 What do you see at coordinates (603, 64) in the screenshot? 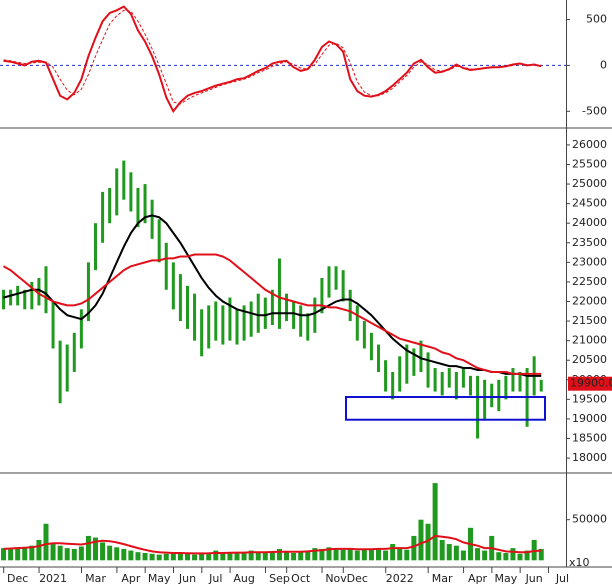
I see `y-tick-label: 0` at bounding box center [603, 64].